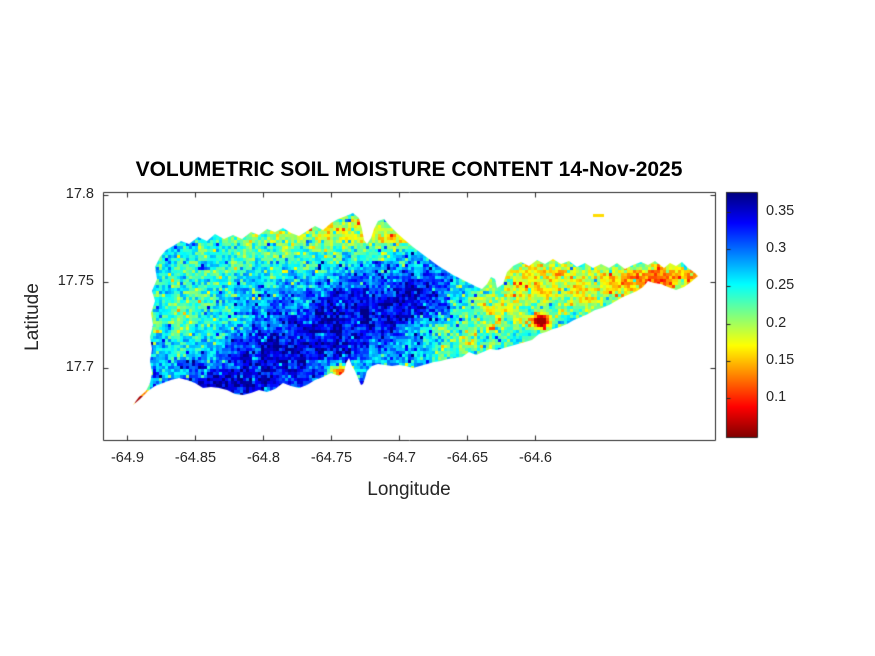 The image size is (875, 656). Describe the element at coordinates (780, 285) in the screenshot. I see `colorbar-tick-label: 0.25` at that location.